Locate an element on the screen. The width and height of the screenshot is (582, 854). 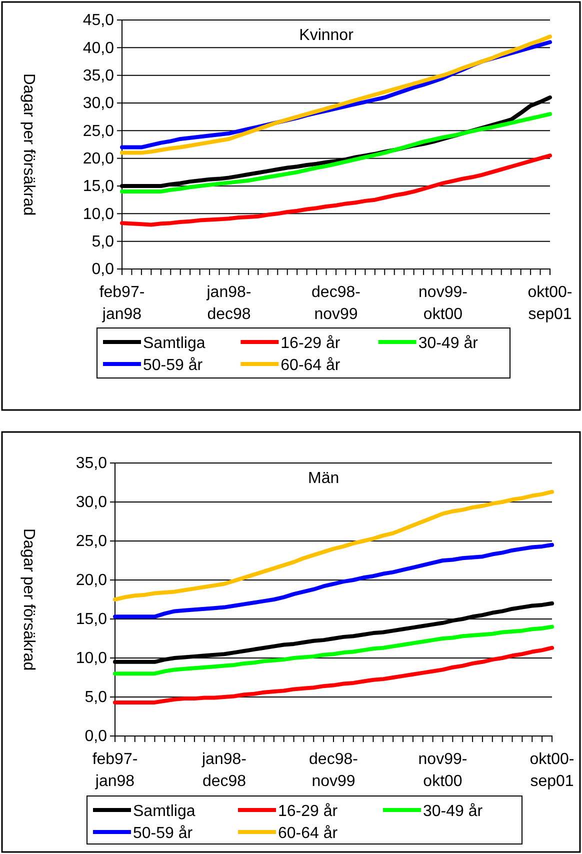
chart-title: Kvinnor is located at coordinates (326, 35).